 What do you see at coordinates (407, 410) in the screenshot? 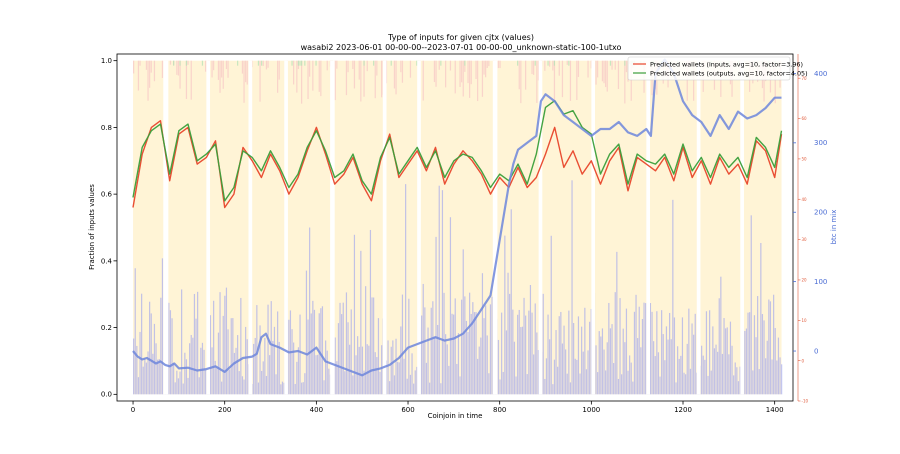
I see `x-tick-label: 600` at bounding box center [407, 410].